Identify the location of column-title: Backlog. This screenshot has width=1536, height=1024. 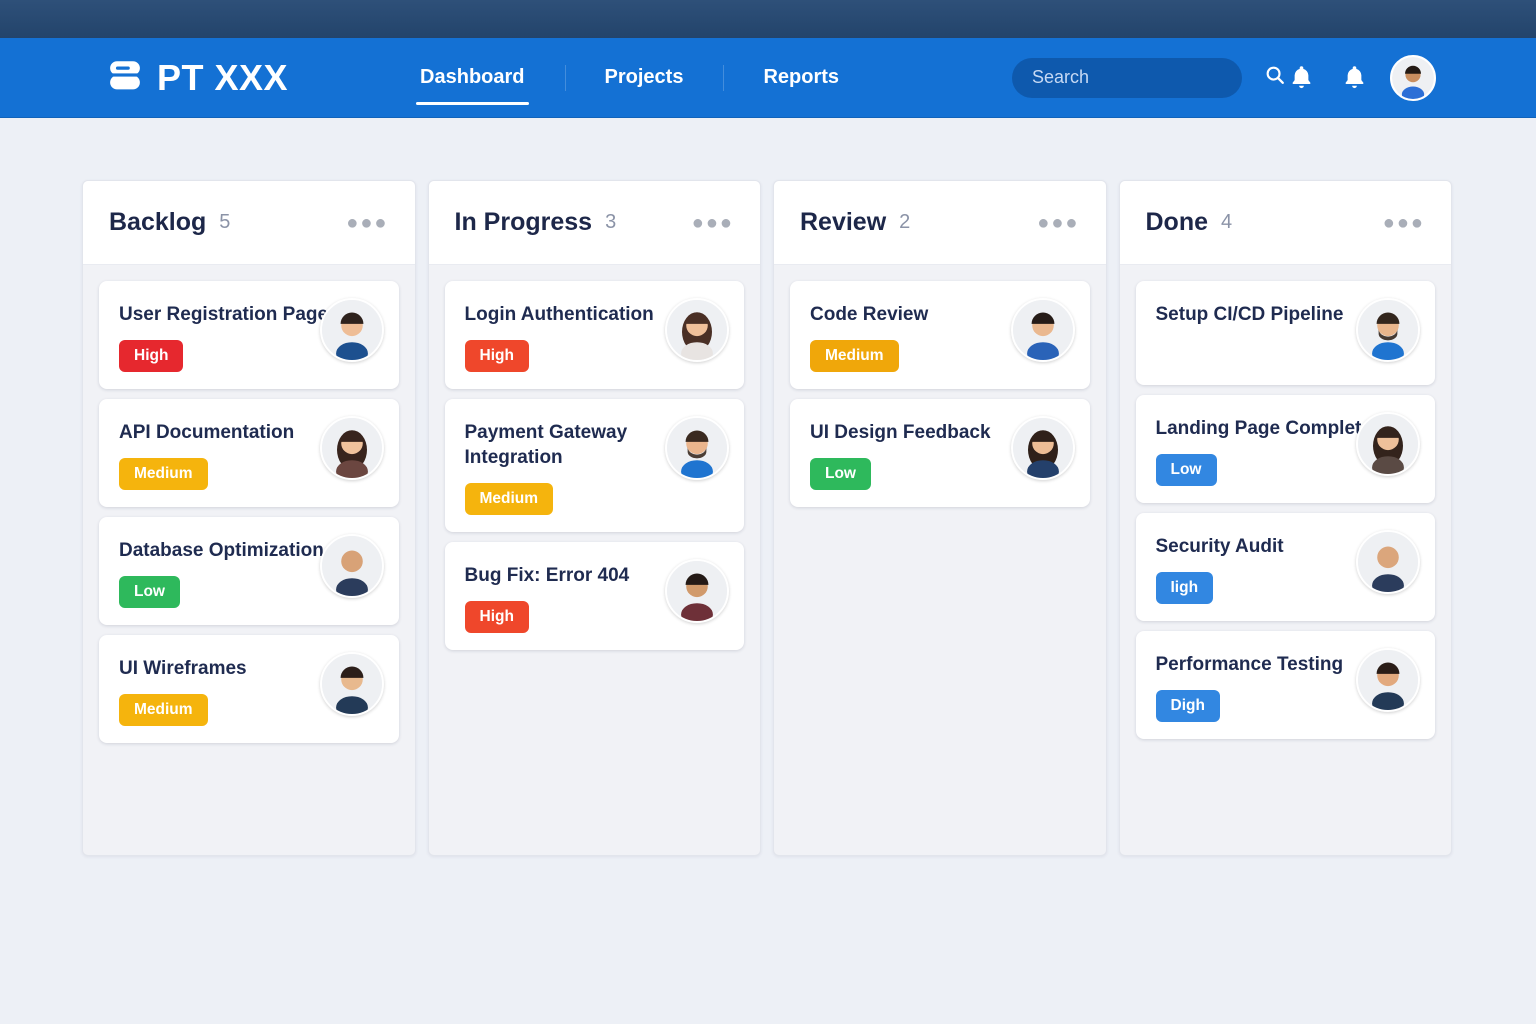
(158, 222).